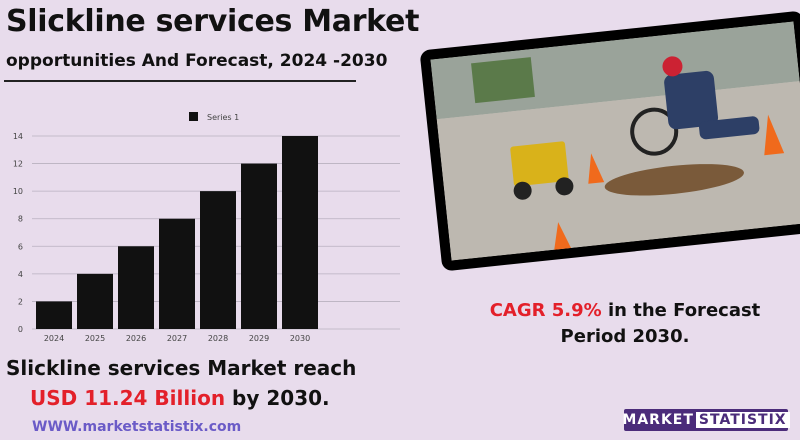 The width and height of the screenshot is (800, 440). What do you see at coordinates (20, 246) in the screenshot?
I see `y-tick-label: 6` at bounding box center [20, 246].